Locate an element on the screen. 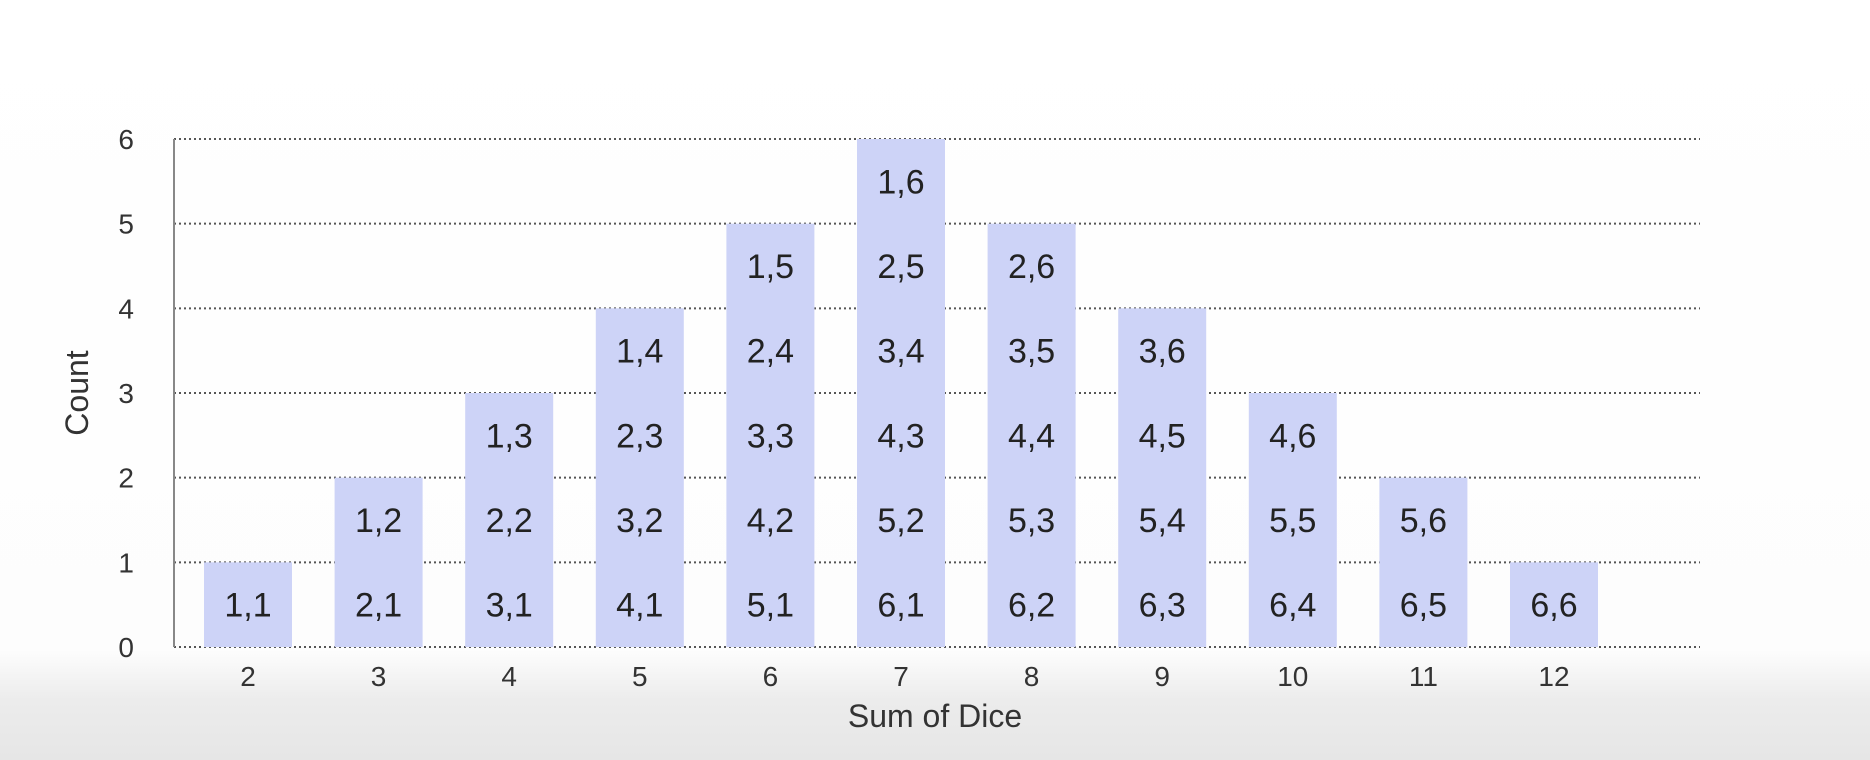 The image size is (1870, 760). y-tick-labels: 0 1 2 3 4 5 6 is located at coordinates (126, 393).